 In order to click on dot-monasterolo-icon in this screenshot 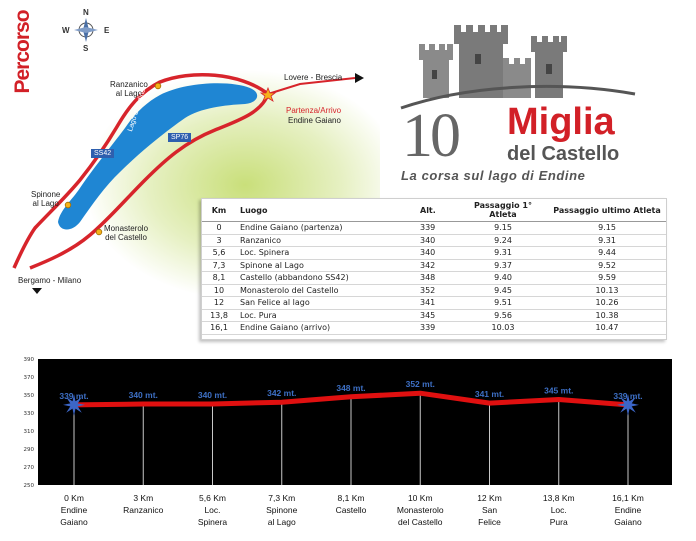, I will do `click(99, 232)`.